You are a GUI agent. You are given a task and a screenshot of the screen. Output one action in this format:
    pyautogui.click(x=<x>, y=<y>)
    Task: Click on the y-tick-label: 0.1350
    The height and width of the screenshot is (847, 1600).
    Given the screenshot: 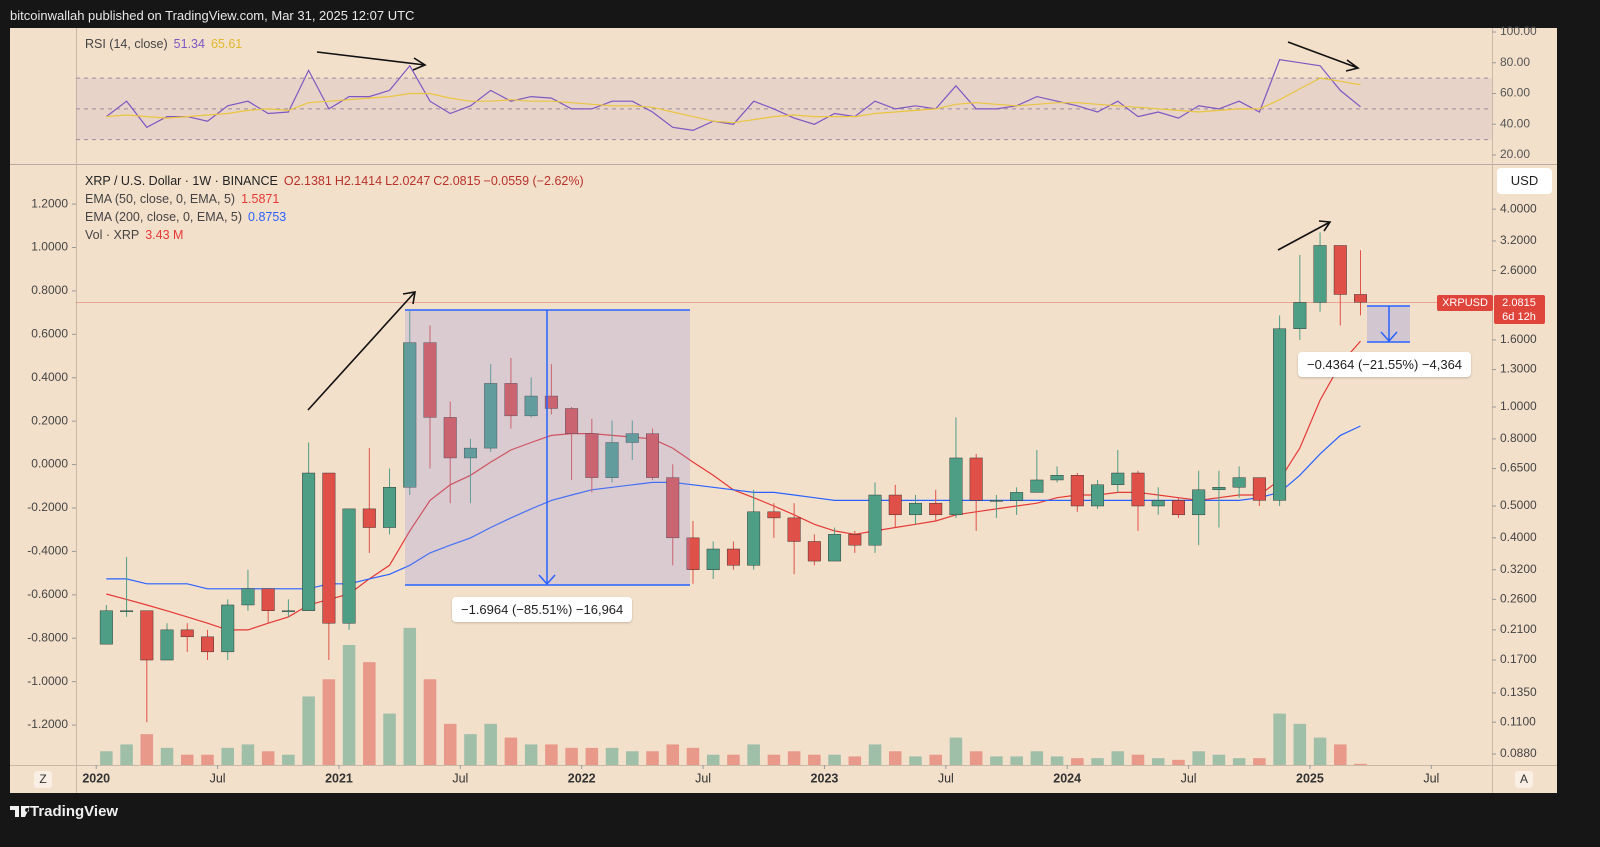 What is the action you would take?
    pyautogui.click(x=1518, y=692)
    